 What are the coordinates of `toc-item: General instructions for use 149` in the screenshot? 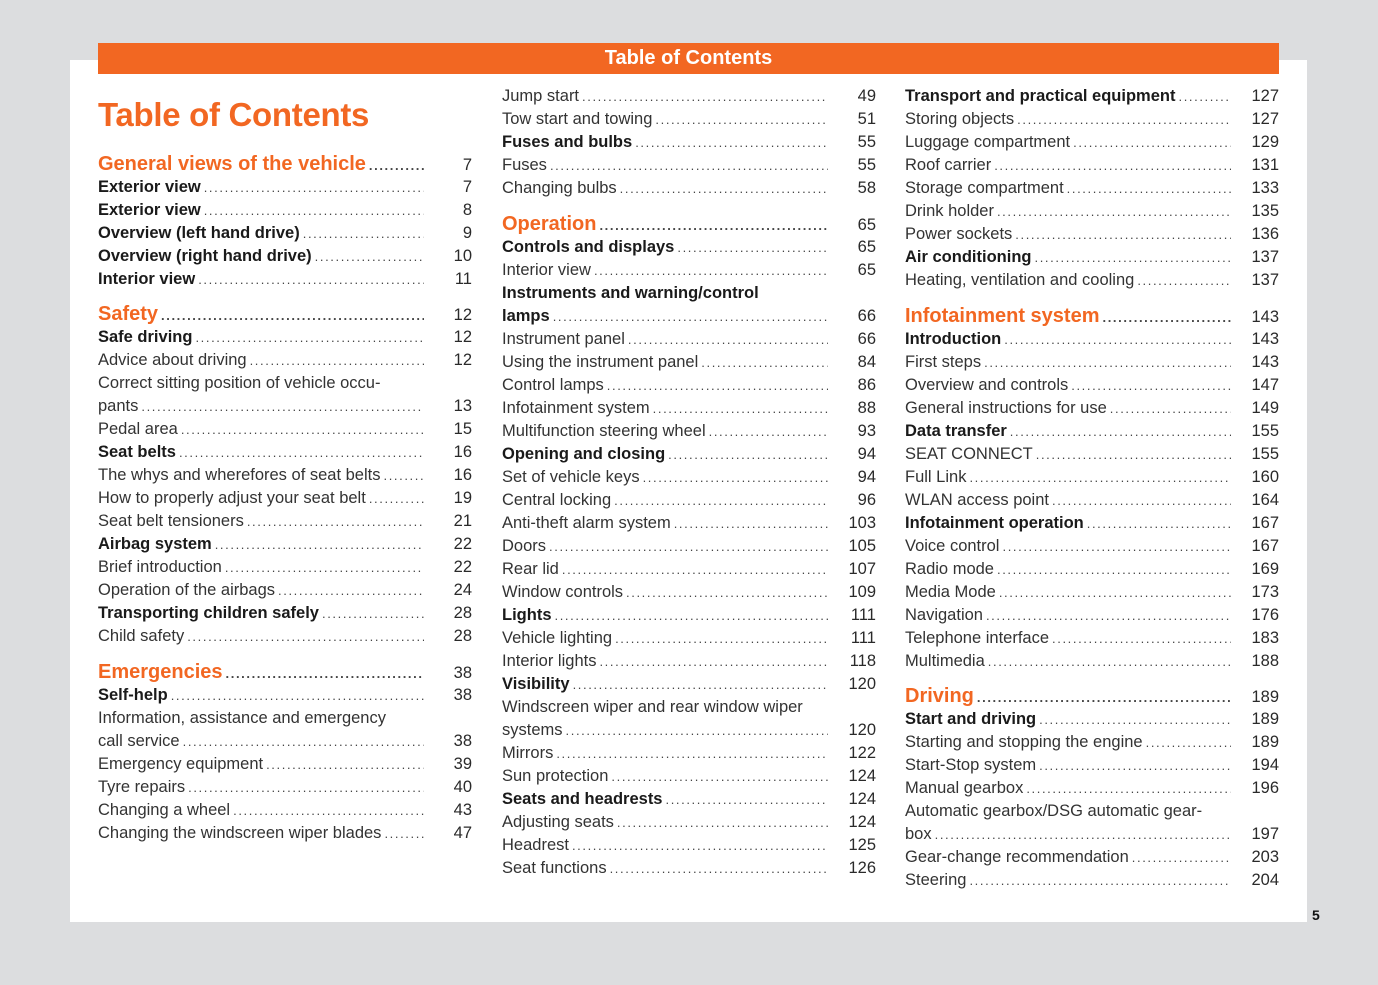 It's located at (1092, 408).